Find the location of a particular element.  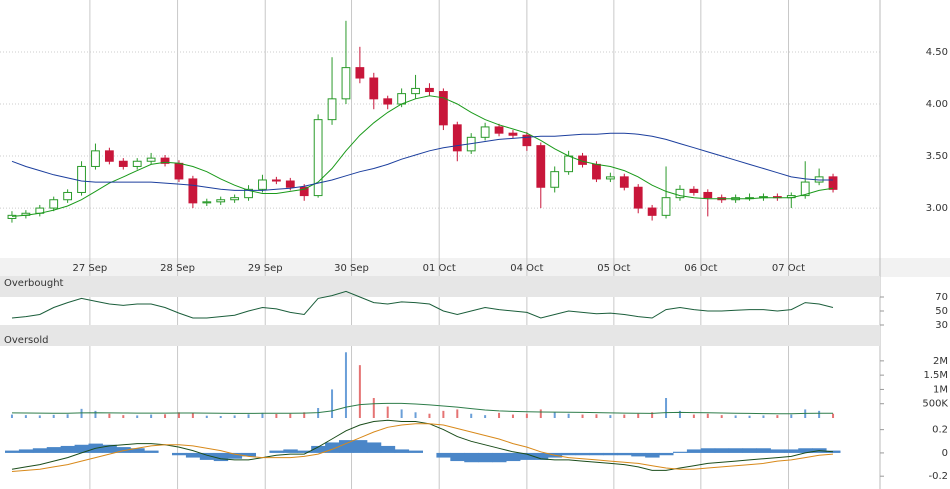

y-tick-label: 0.2 is located at coordinates (940, 430).